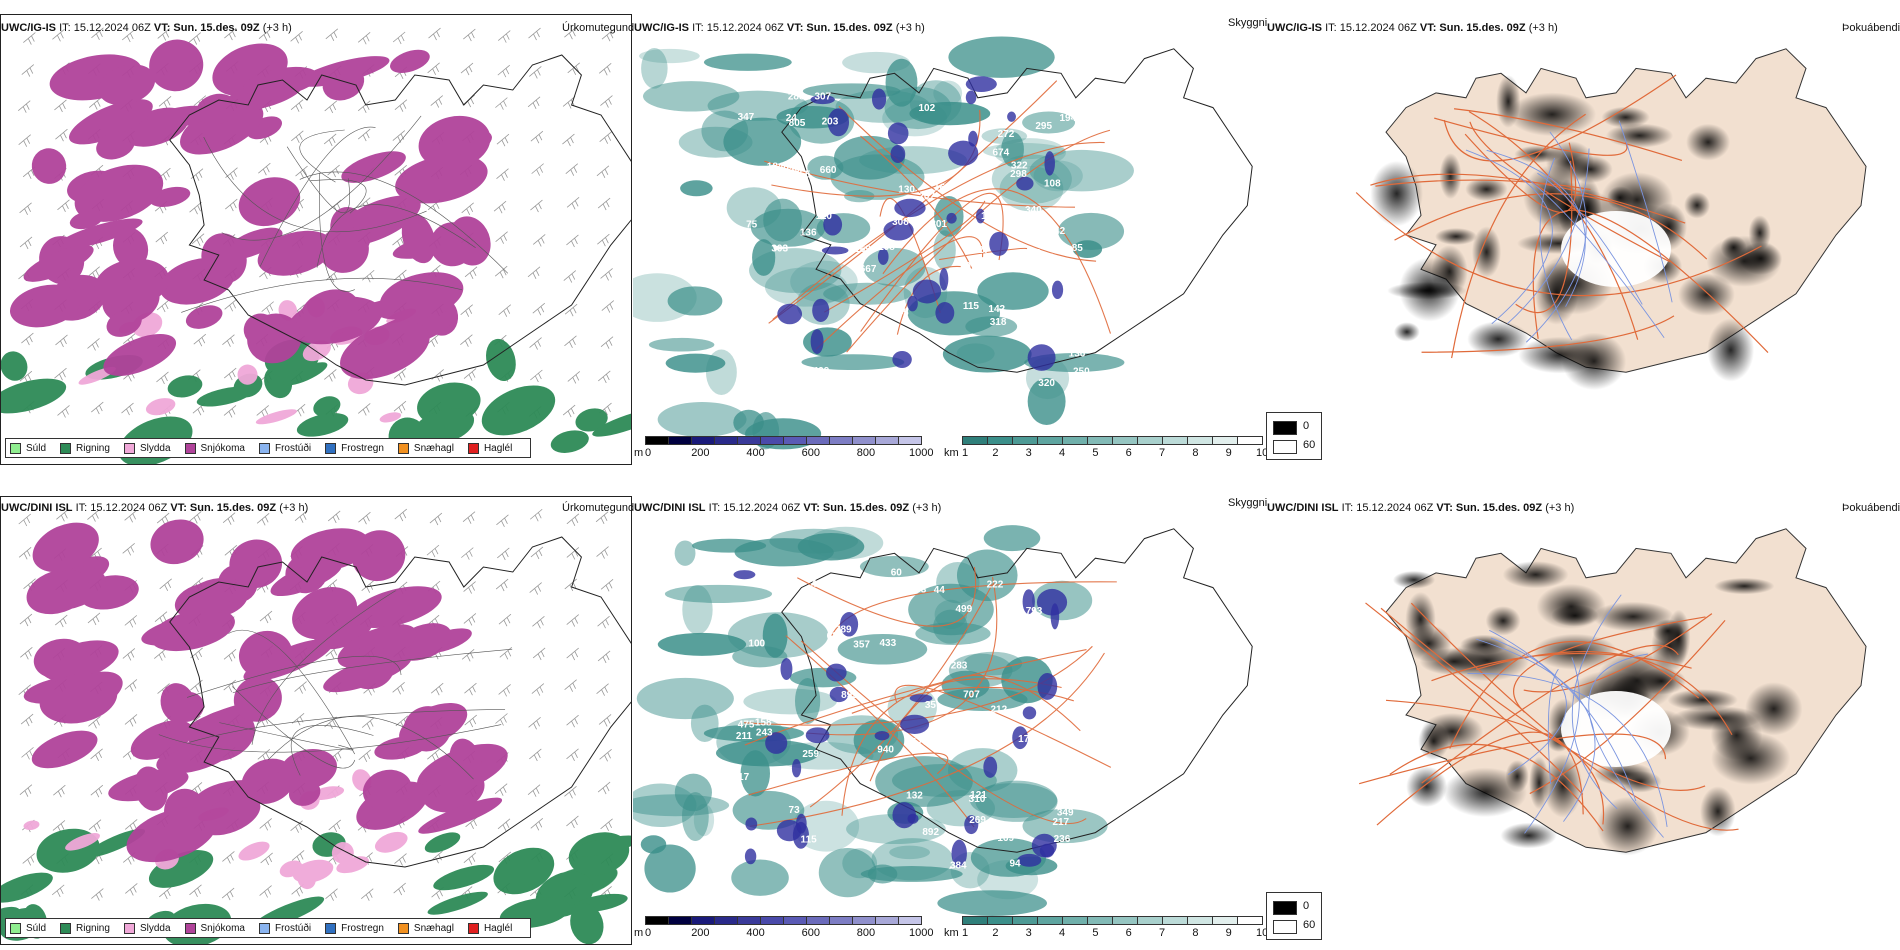 This screenshot has height=950, width=1900. What do you see at coordinates (1006, 134) in the screenshot?
I see `cloud-base-label: 272` at bounding box center [1006, 134].